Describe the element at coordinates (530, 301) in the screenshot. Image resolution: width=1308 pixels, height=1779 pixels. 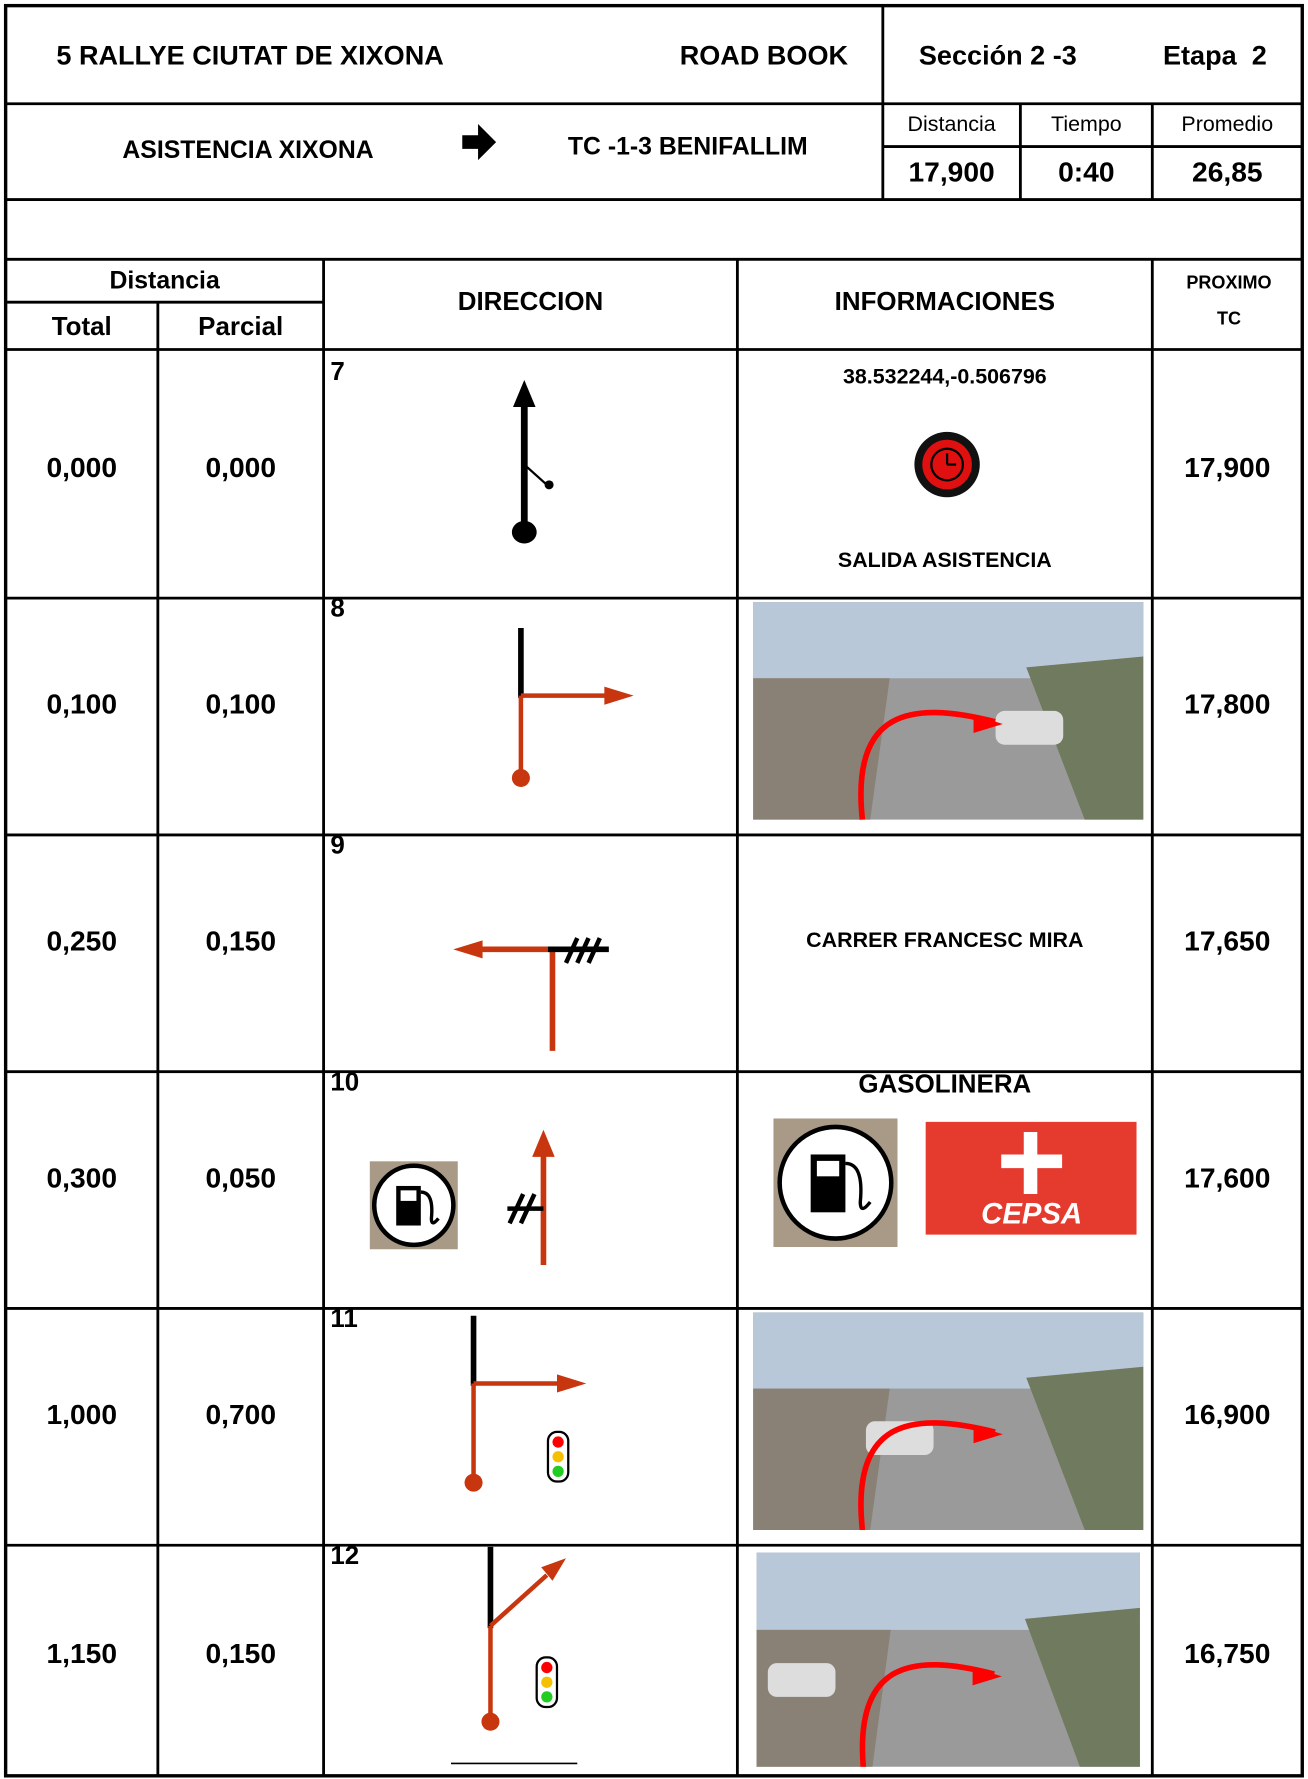
I see `direction-header: DIRECCION` at that location.